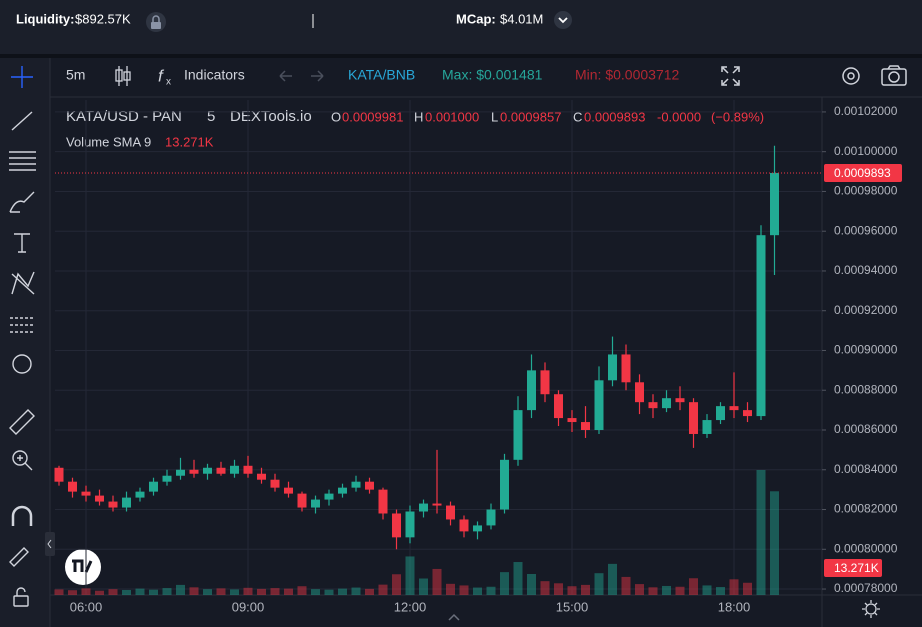 This screenshot has height=627, width=922. What do you see at coordinates (22, 161) in the screenshot?
I see `fib-tool` at bounding box center [22, 161].